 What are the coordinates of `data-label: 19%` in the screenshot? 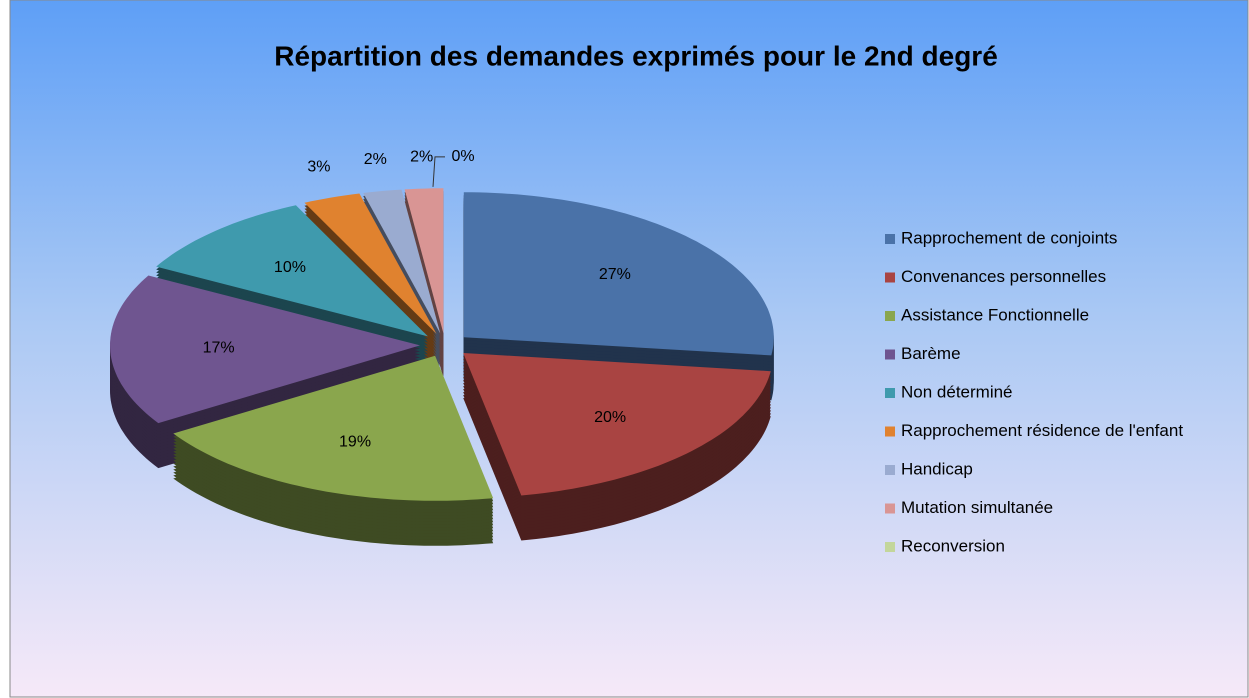 It's located at (355, 442).